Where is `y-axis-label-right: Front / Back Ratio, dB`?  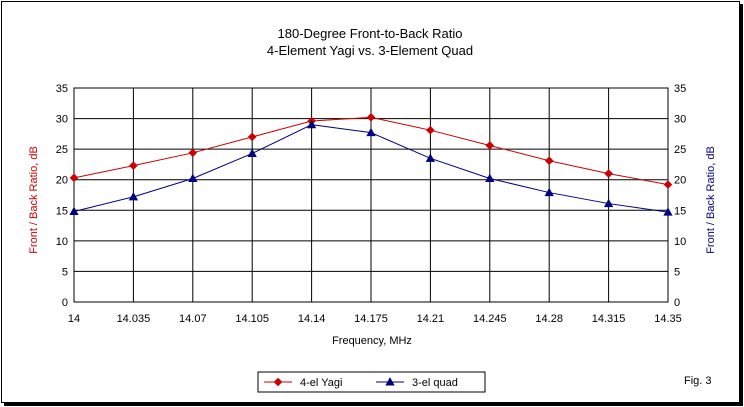 y-axis-label-right: Front / Back Ratio, dB is located at coordinates (711, 200).